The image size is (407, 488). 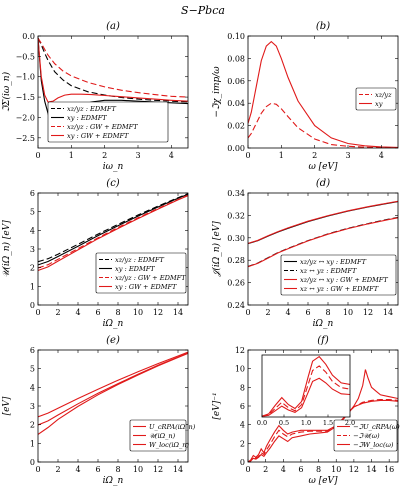 What do you see at coordinates (242, 462) in the screenshot?
I see `y-tick-label: 0` at bounding box center [242, 462].